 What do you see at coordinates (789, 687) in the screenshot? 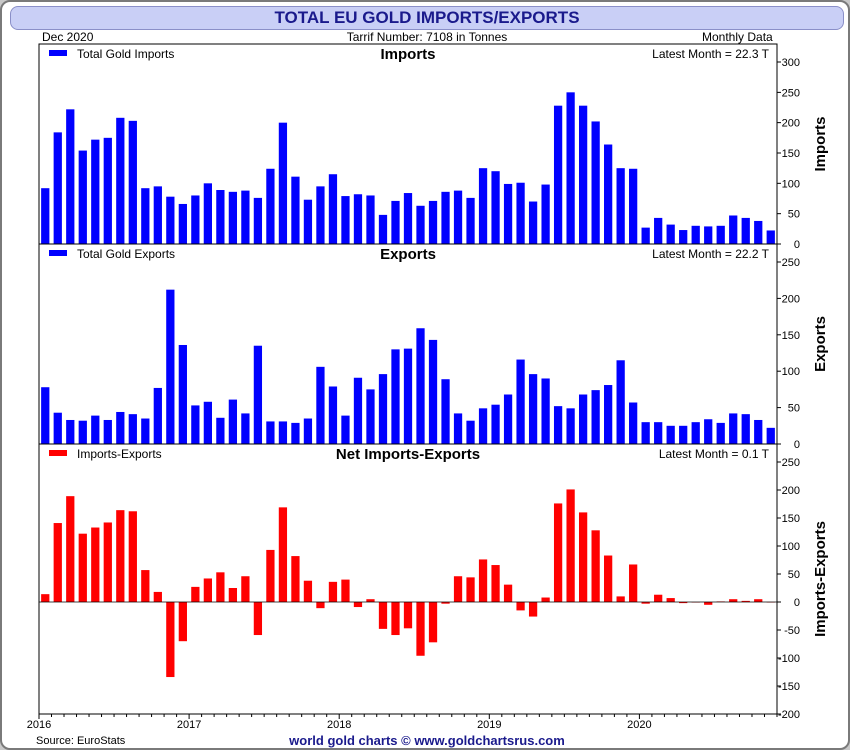
I see `y-tick-label: -150` at bounding box center [789, 687].